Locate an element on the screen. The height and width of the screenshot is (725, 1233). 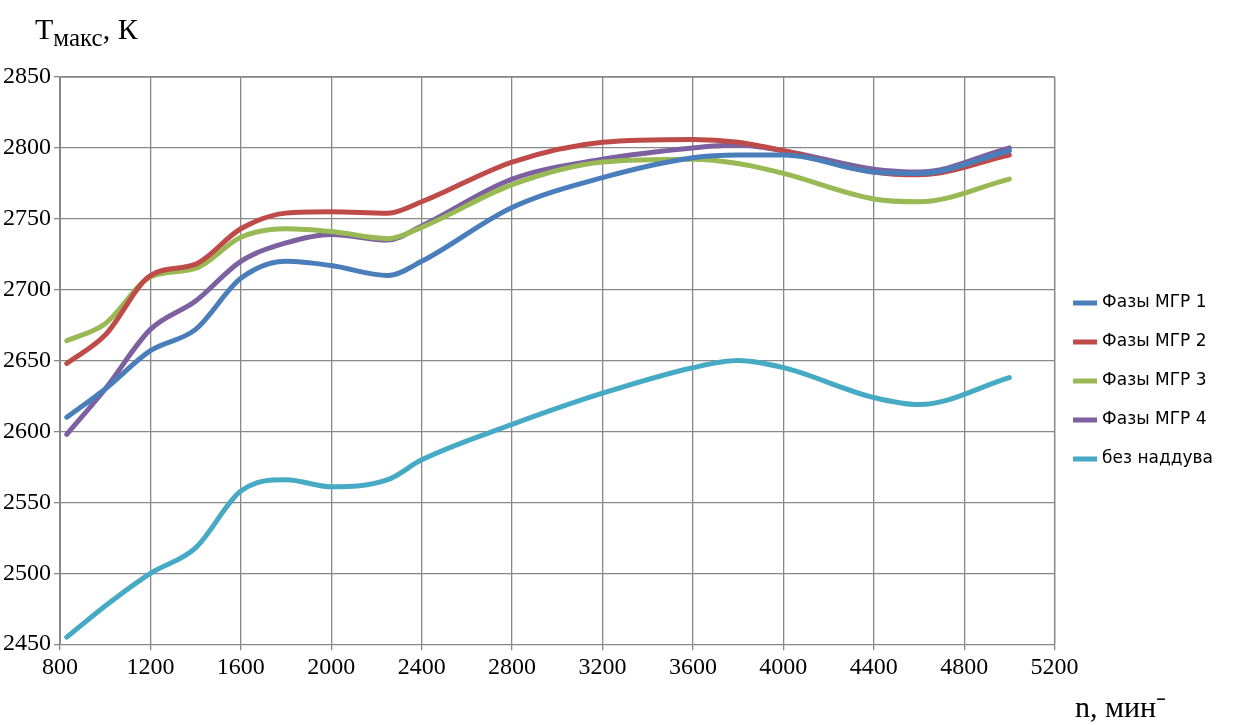
y-tick-label: 2600 is located at coordinates (27, 429).